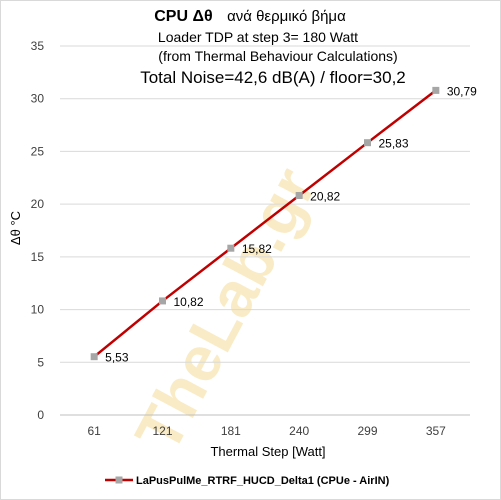  Describe the element at coordinates (94, 431) in the screenshot. I see `x-tick-label: 61` at that location.